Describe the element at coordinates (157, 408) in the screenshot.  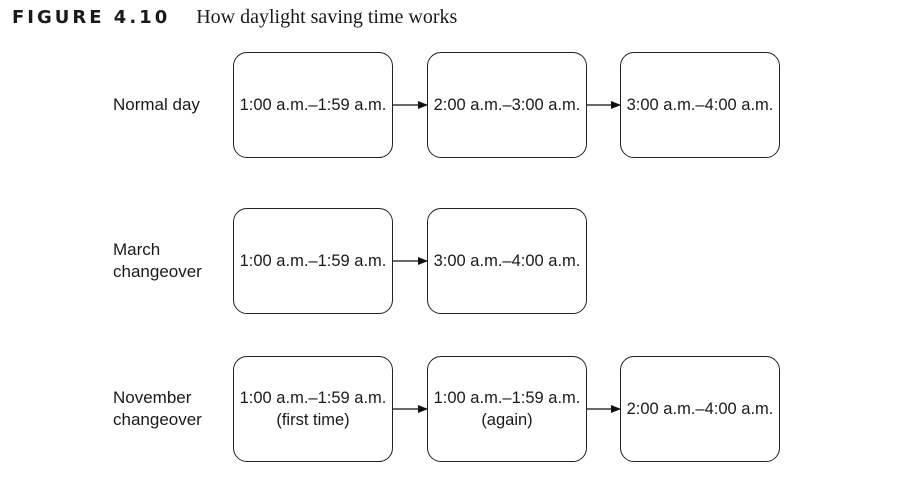
I see `row-label-november-changeover: November changeover` at that location.